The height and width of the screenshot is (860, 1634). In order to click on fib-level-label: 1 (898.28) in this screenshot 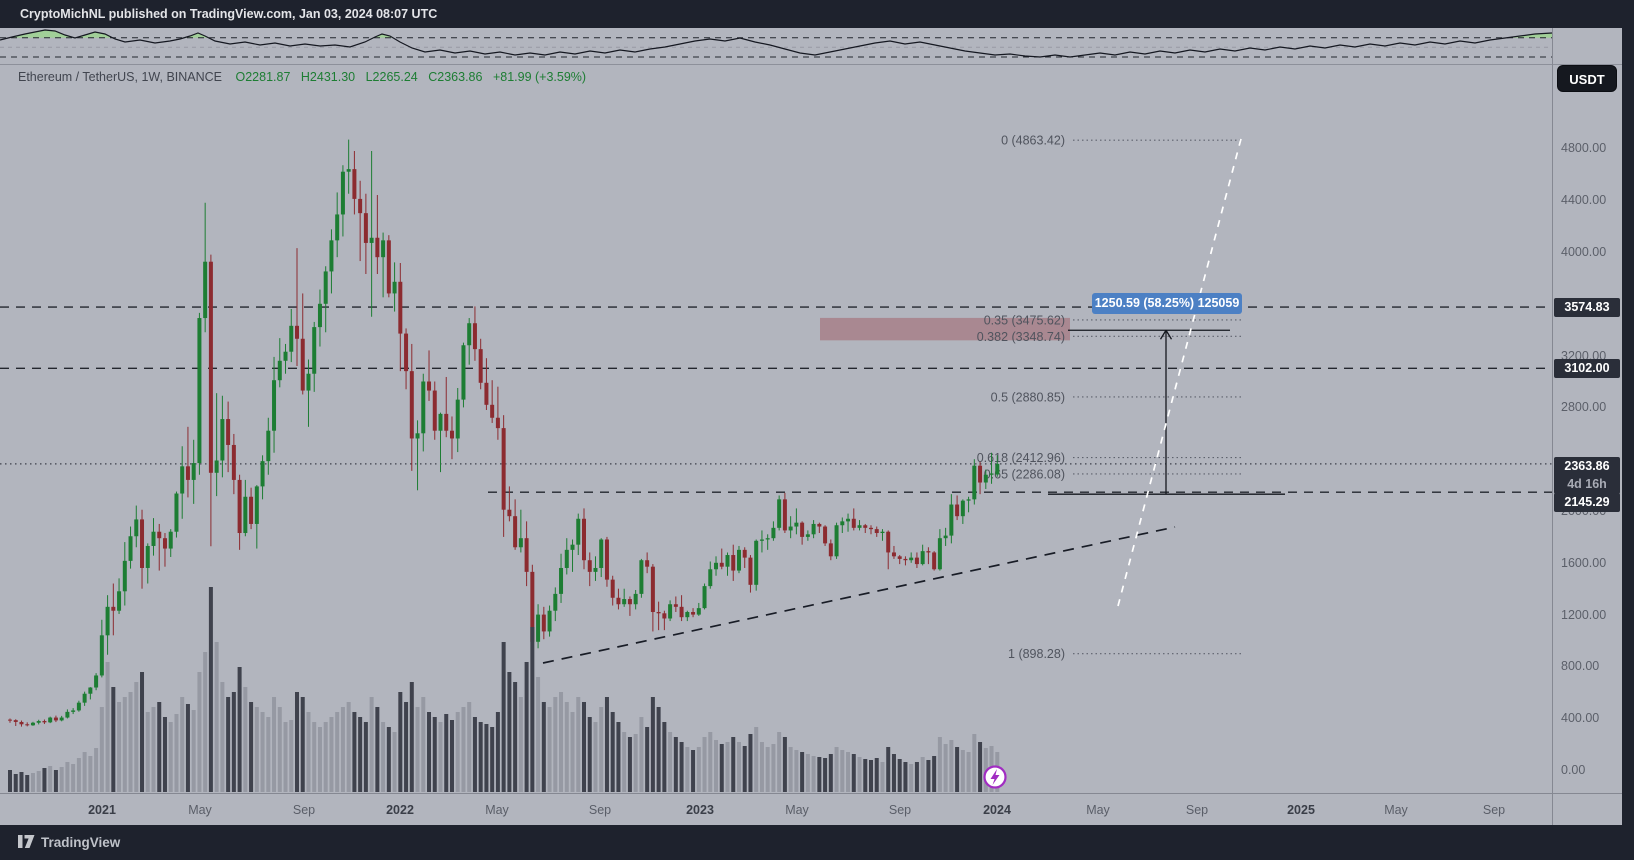, I will do `click(1036, 654)`.